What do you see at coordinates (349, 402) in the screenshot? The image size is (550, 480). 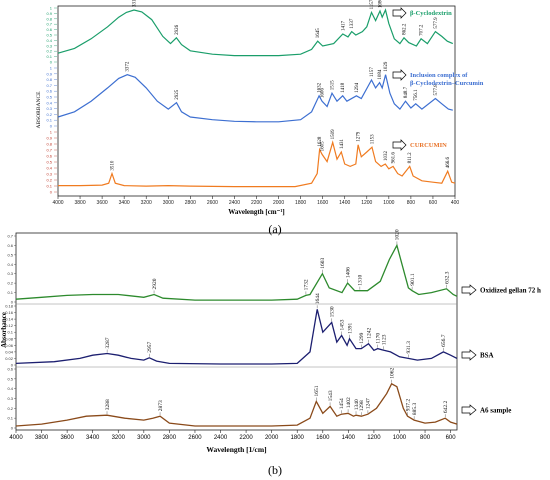 I see `peak-label: 1402` at bounding box center [349, 402].